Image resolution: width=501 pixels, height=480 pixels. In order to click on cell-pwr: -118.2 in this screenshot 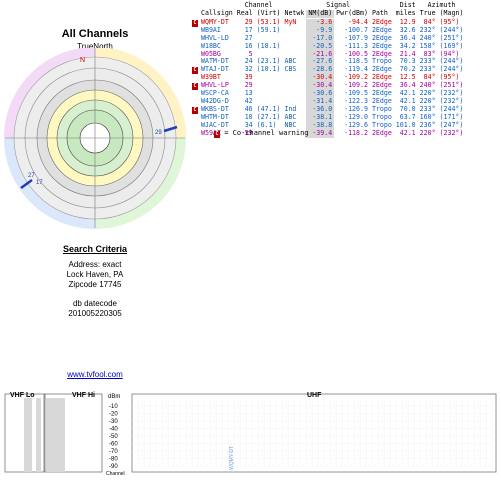, I will do `click(356, 132)`.